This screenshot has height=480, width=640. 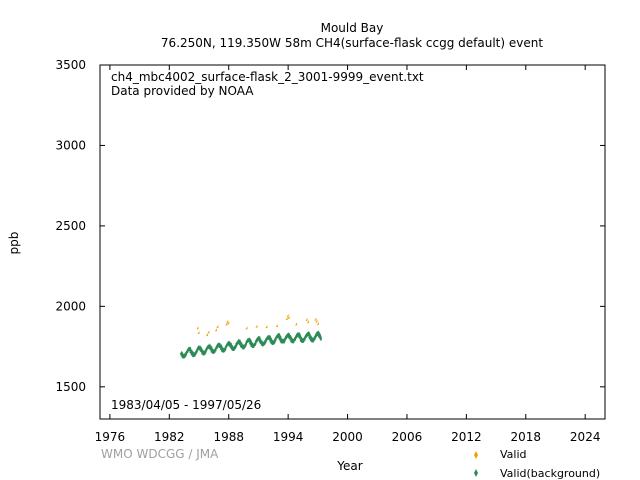 What do you see at coordinates (70, 145) in the screenshot?
I see `y-tick-label: 3000` at bounding box center [70, 145].